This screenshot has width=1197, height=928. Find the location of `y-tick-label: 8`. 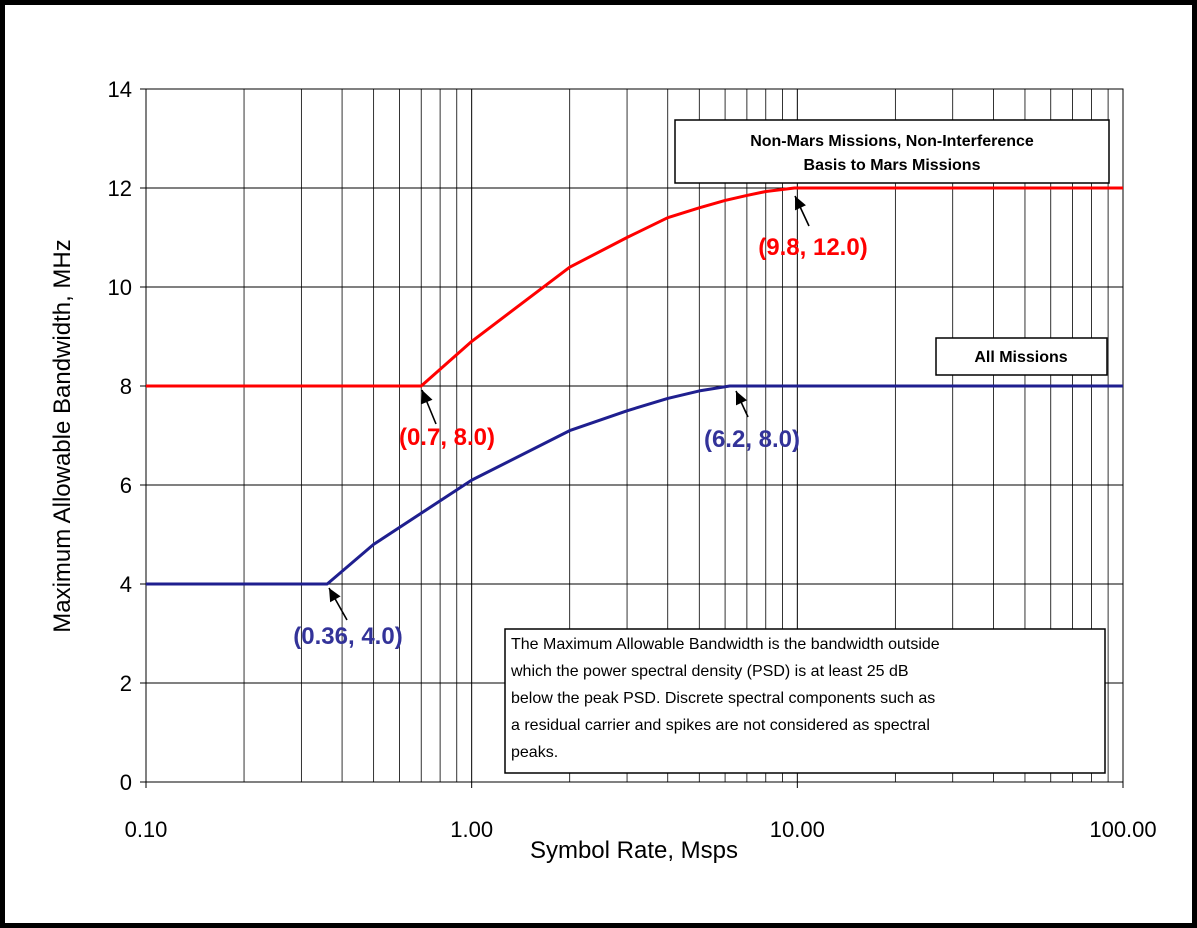

y-tick-label: 8 is located at coordinates (126, 386).